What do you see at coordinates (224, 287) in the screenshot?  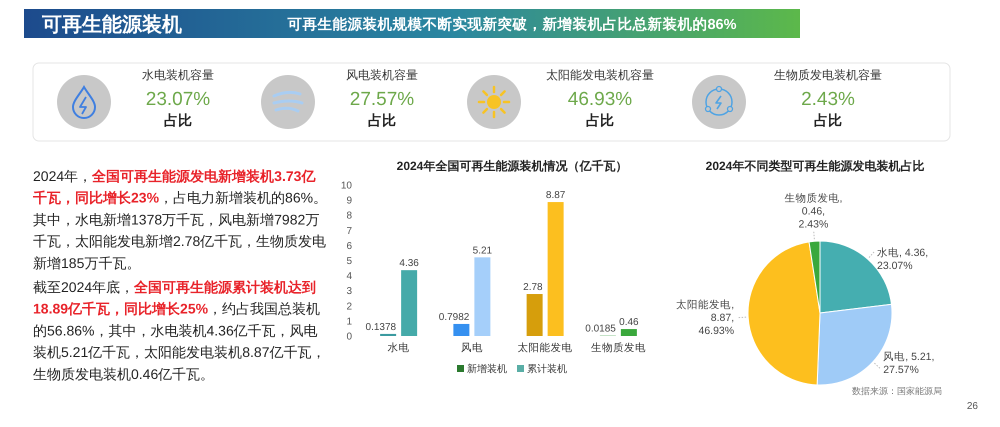 I see `text: 全国可再生能源累计装机达到` at bounding box center [224, 287].